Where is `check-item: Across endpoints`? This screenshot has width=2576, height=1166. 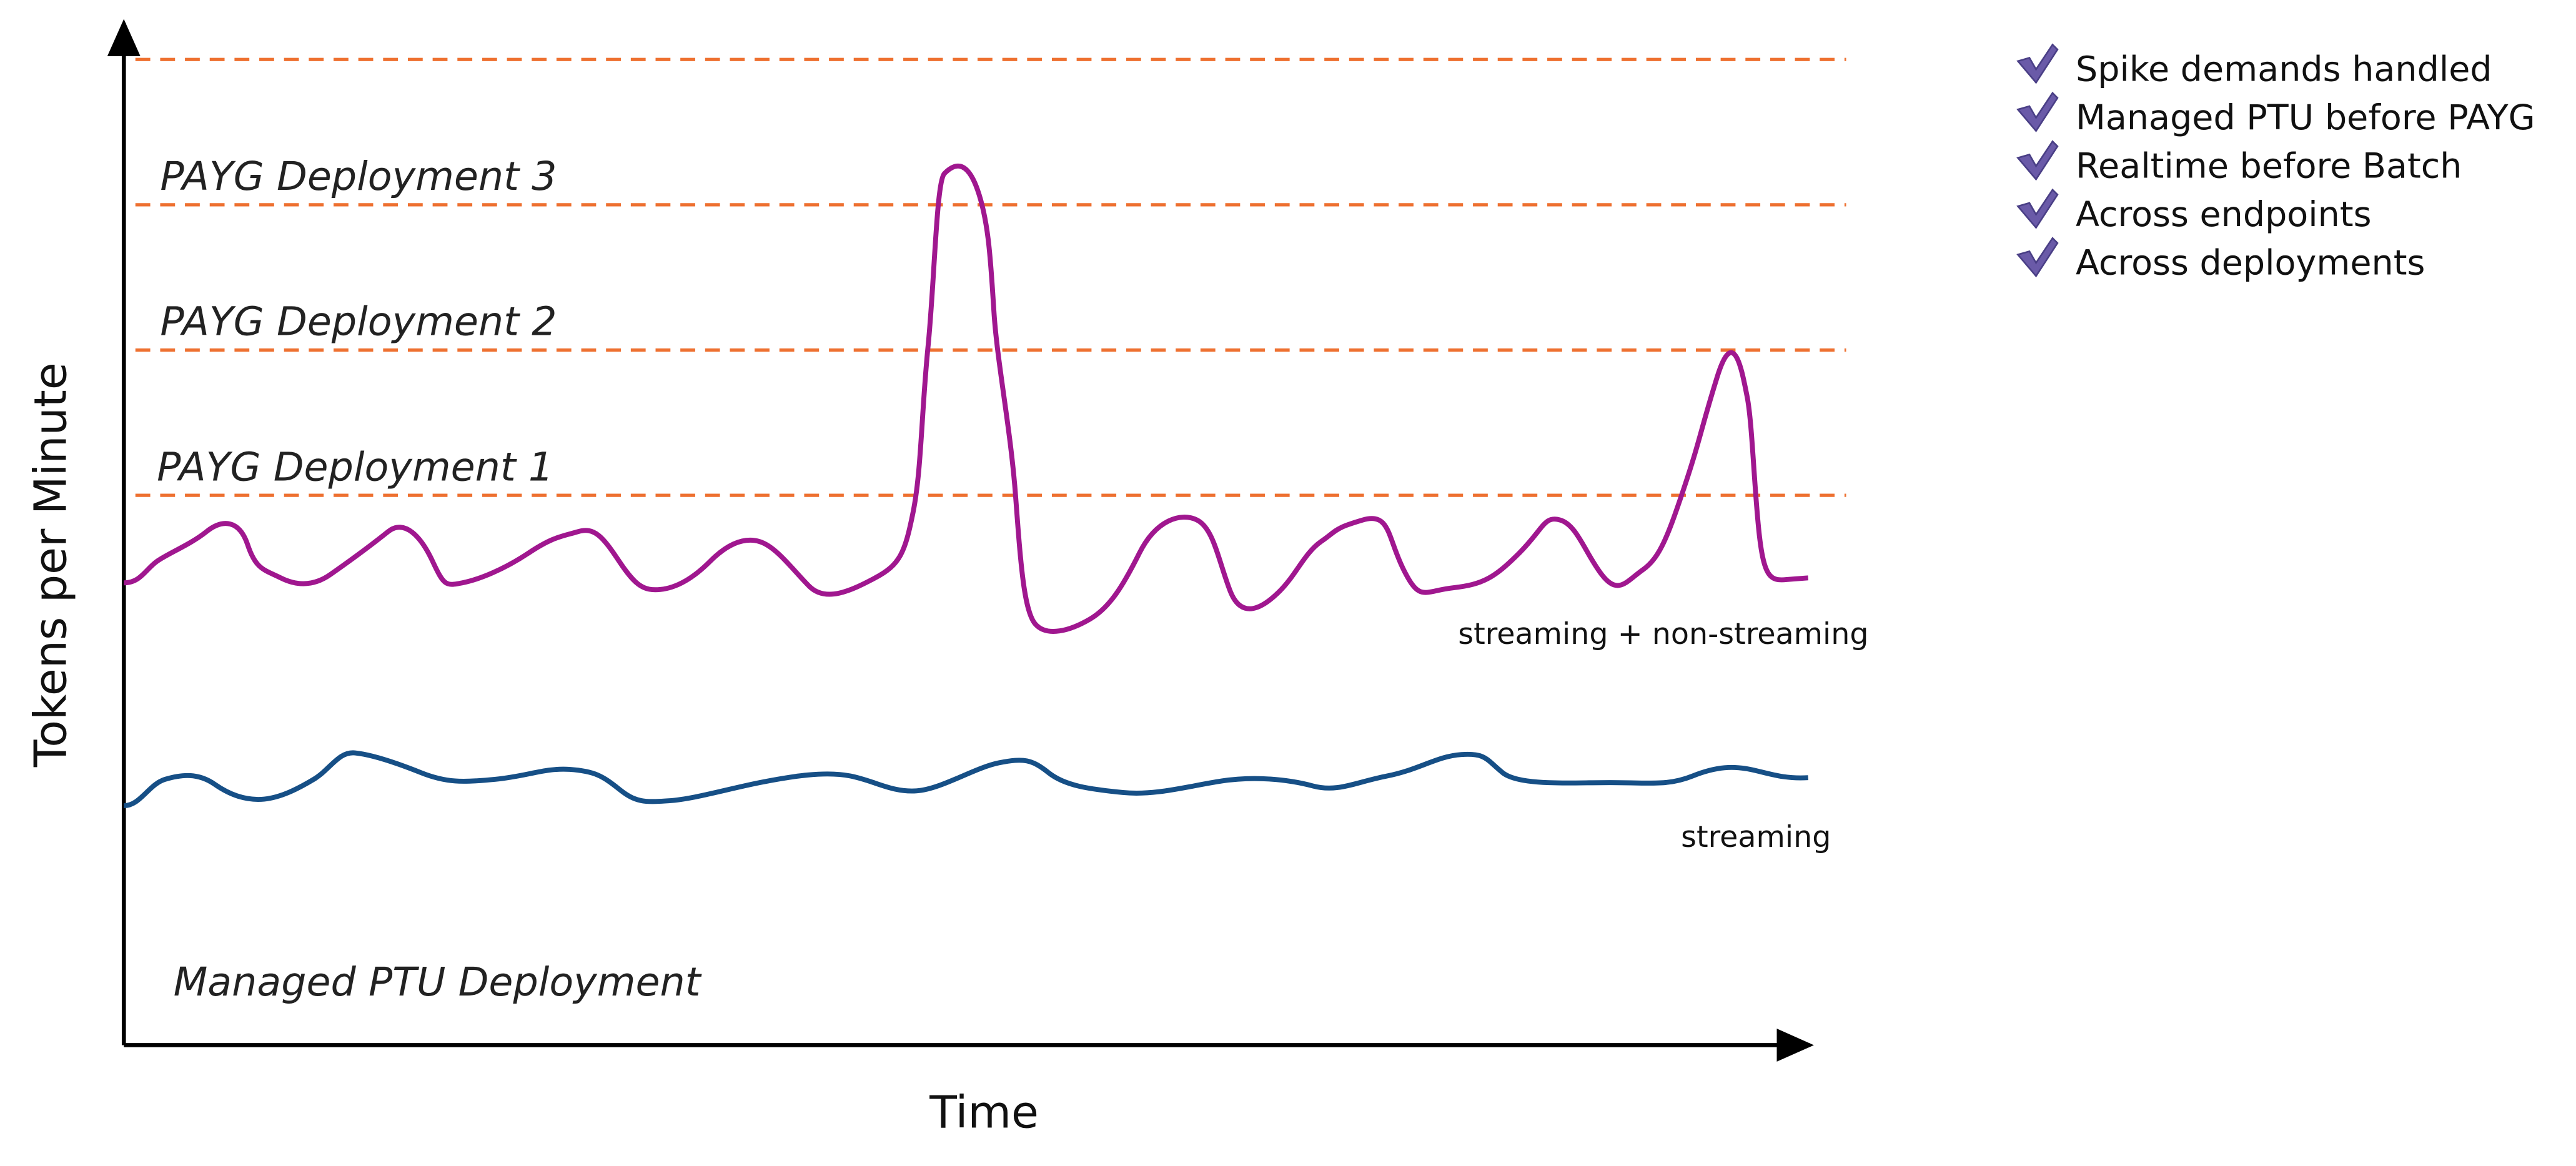 check-item: Across endpoints is located at coordinates (2224, 215).